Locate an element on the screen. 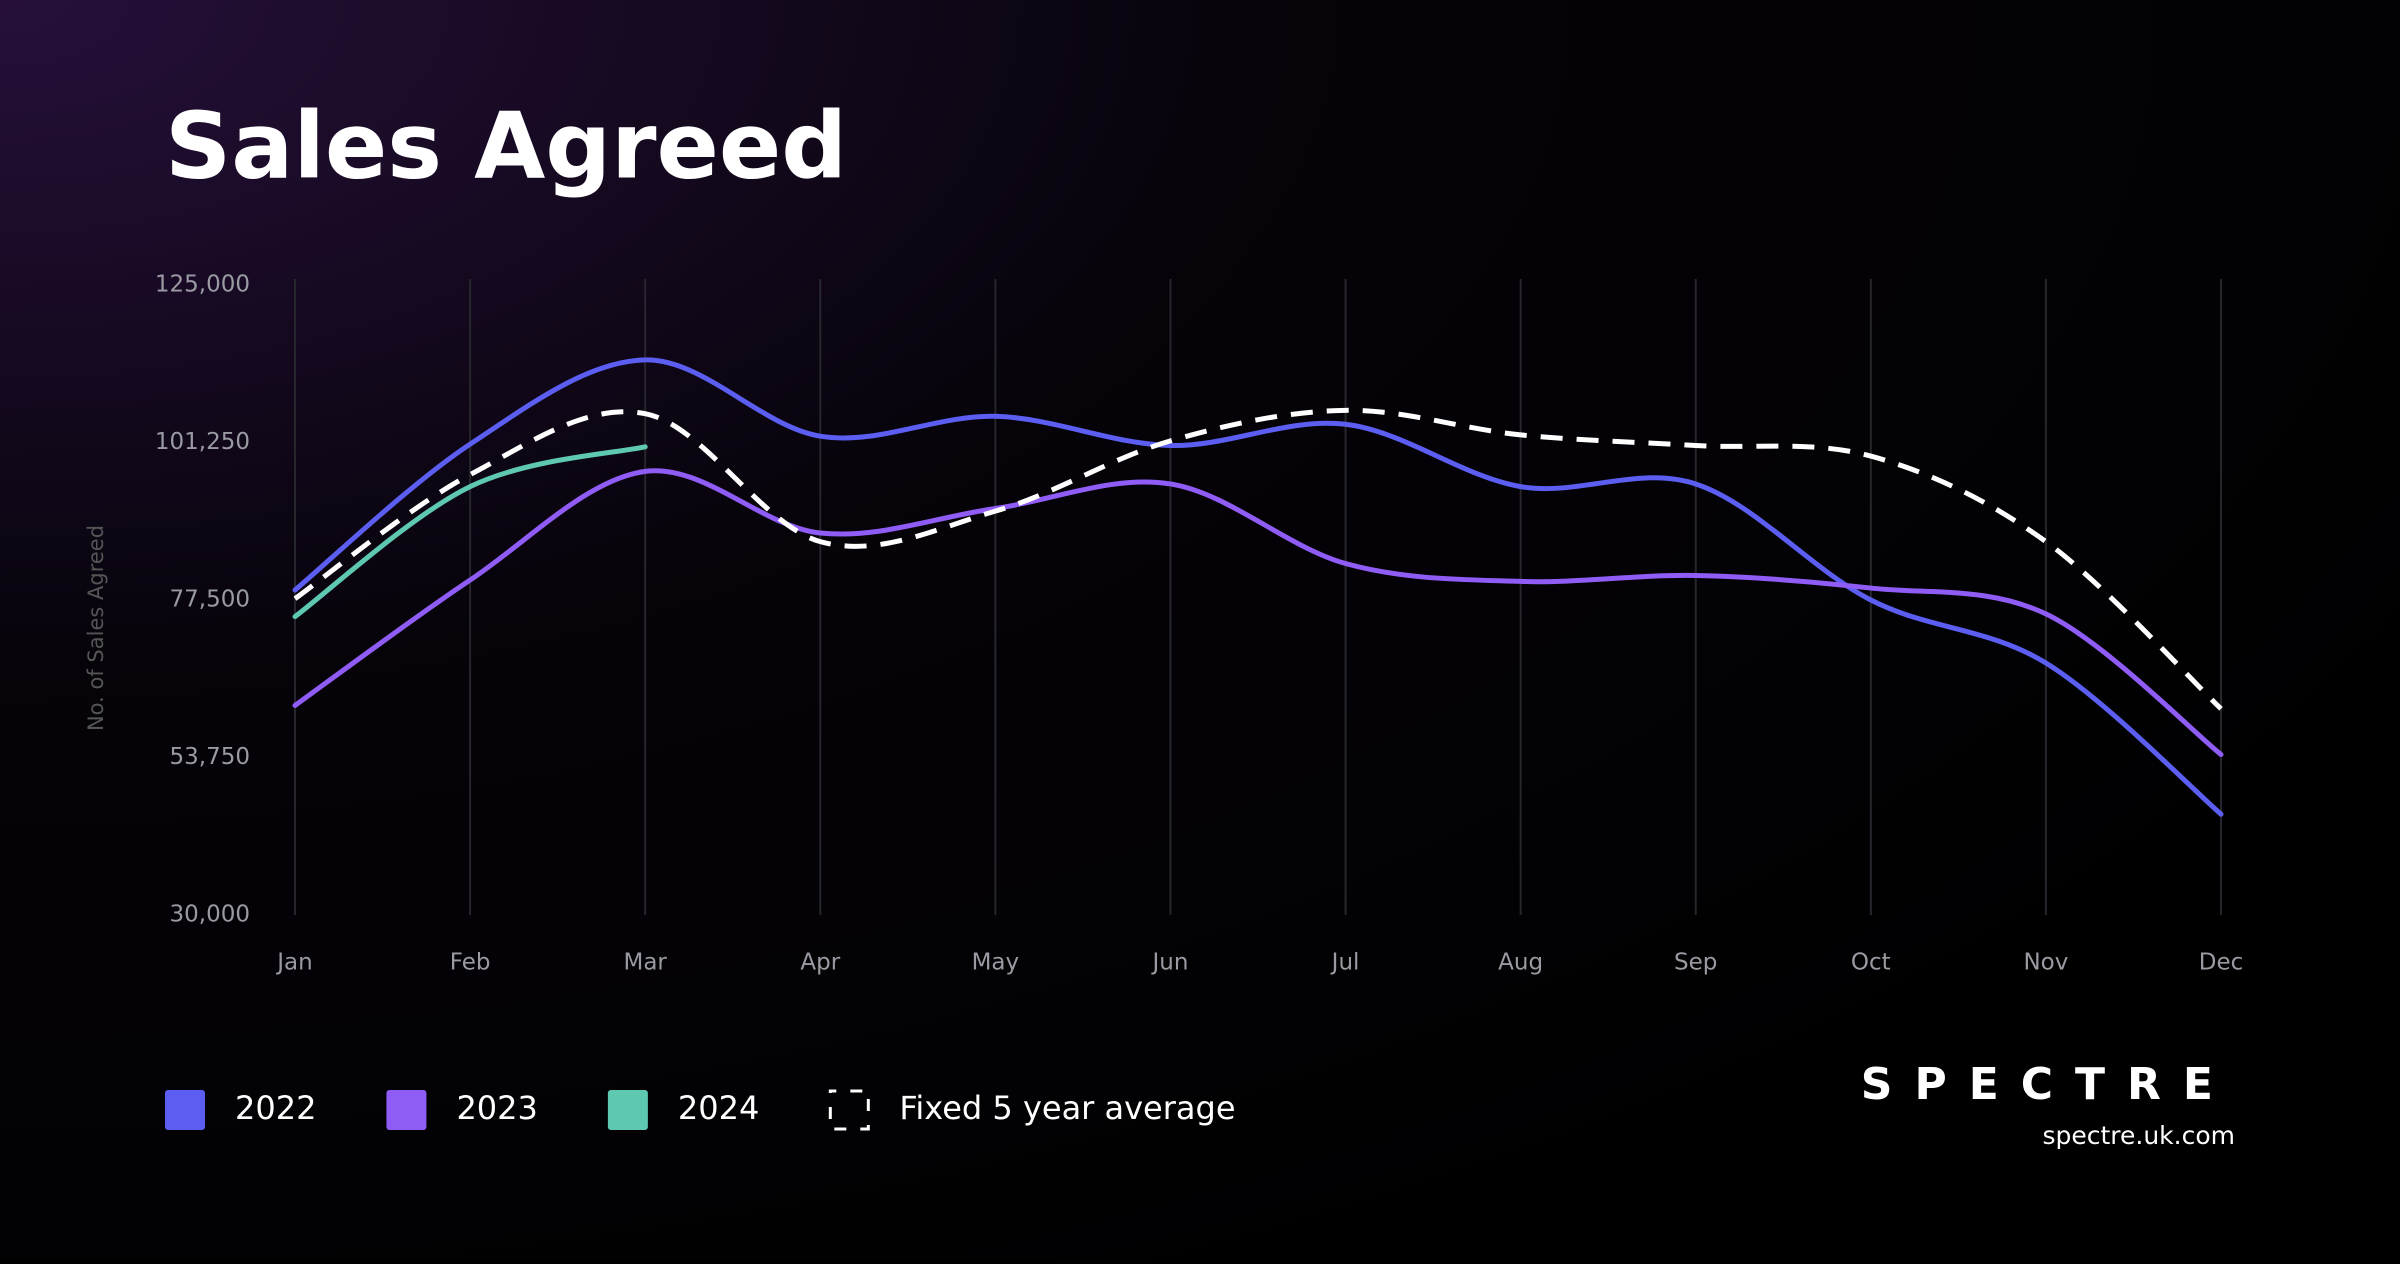 The width and height of the screenshot is (2400, 1264). y-tick-label: 53,750 is located at coordinates (210, 757).